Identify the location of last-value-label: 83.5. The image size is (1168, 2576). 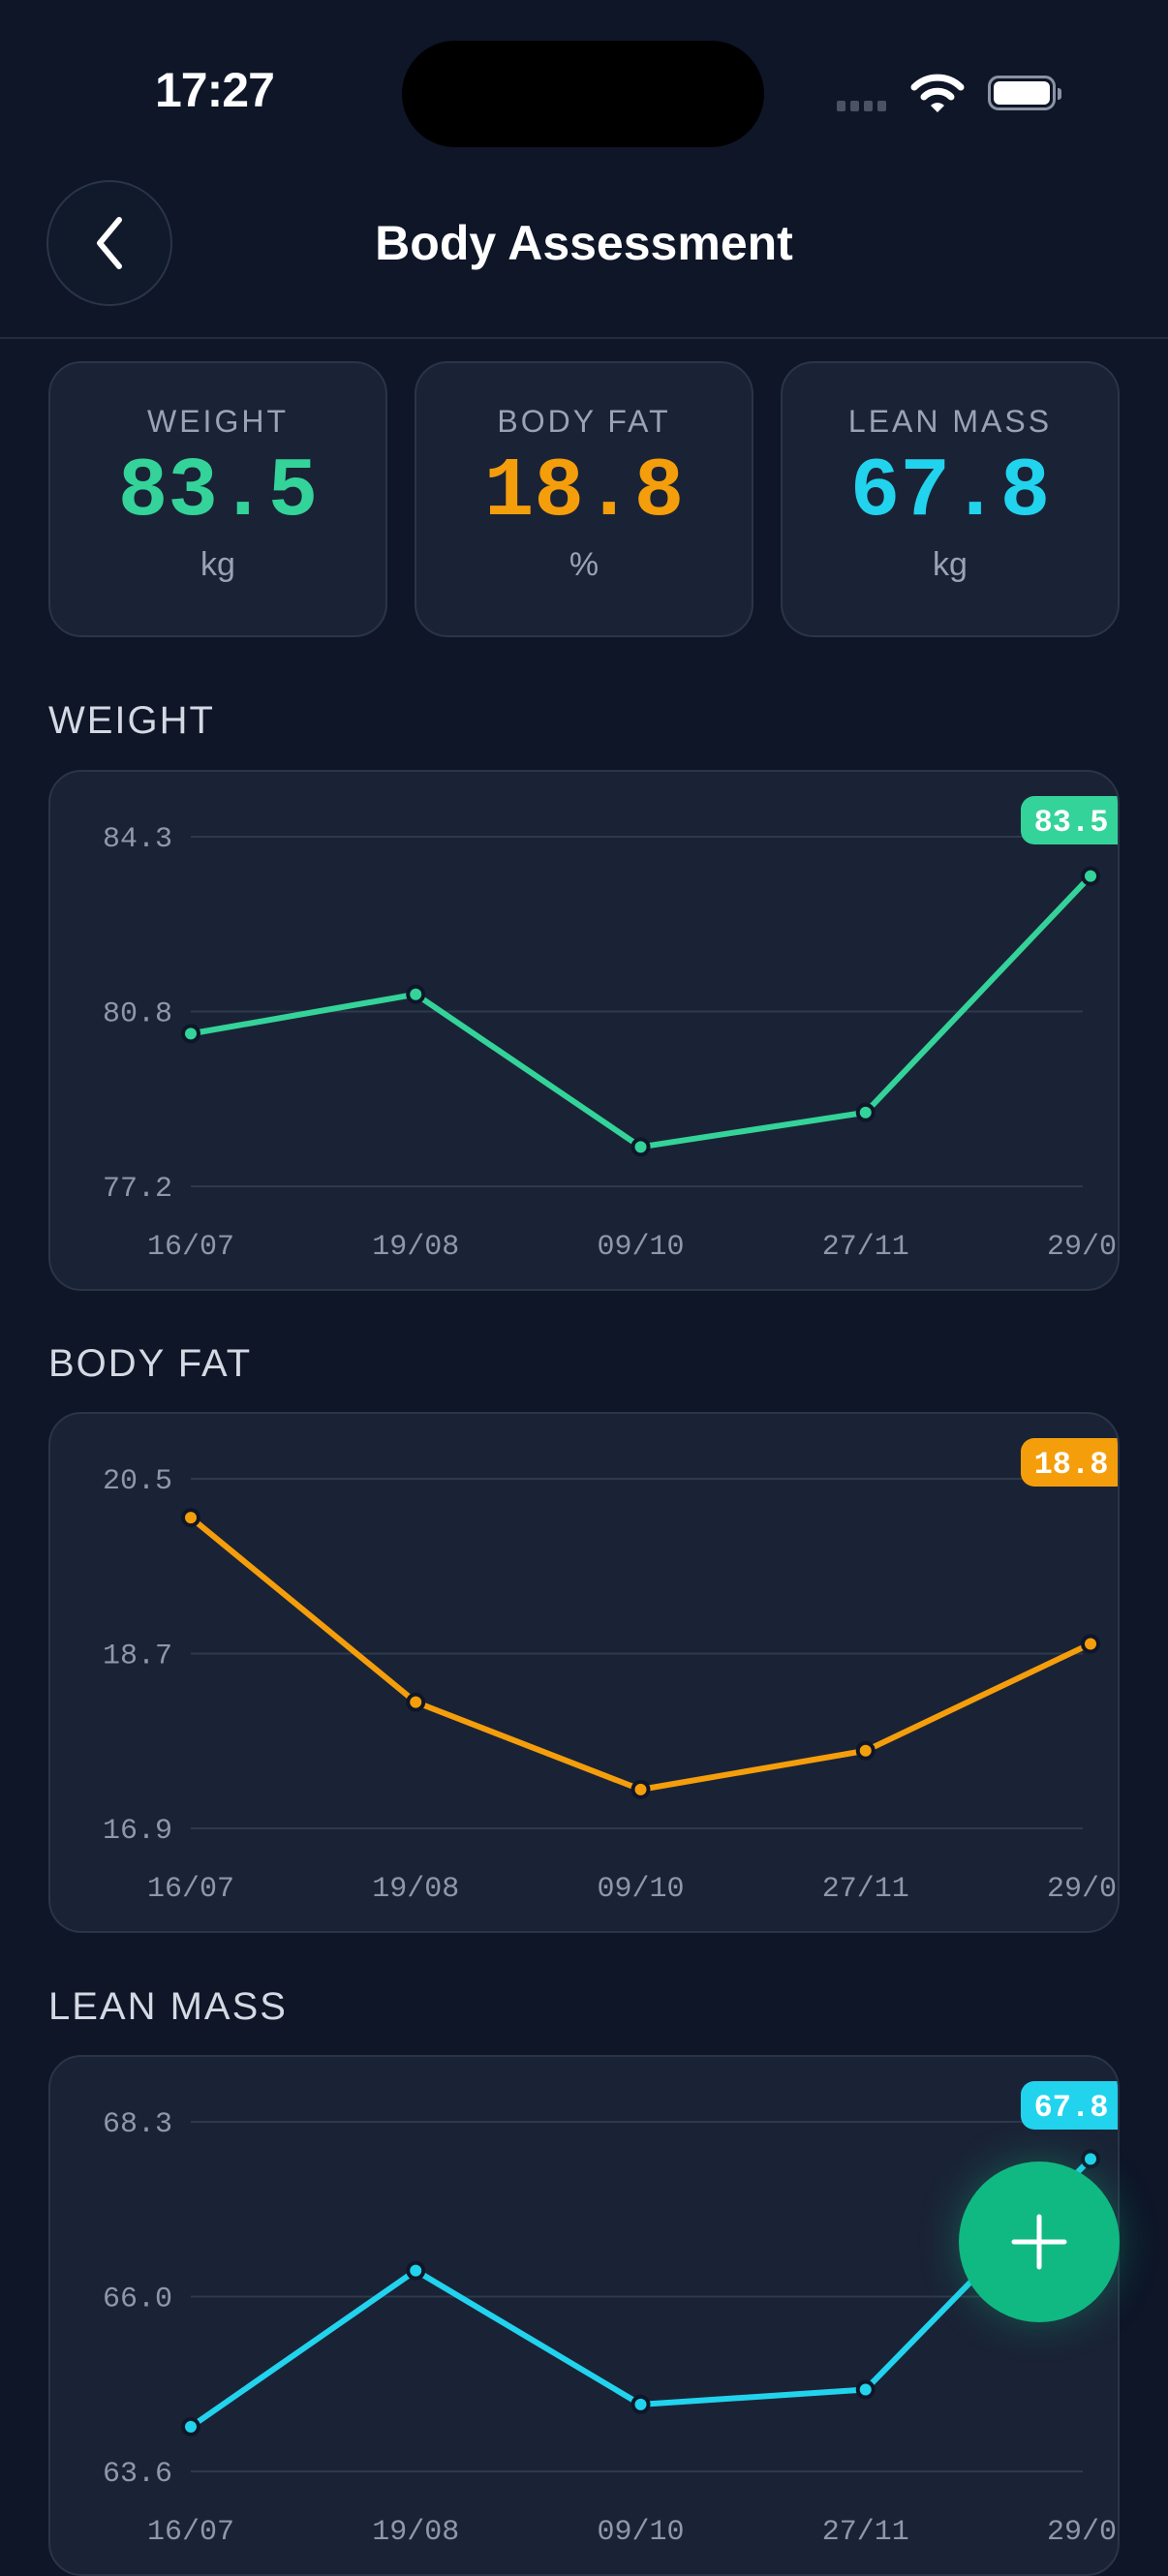
(1071, 823).